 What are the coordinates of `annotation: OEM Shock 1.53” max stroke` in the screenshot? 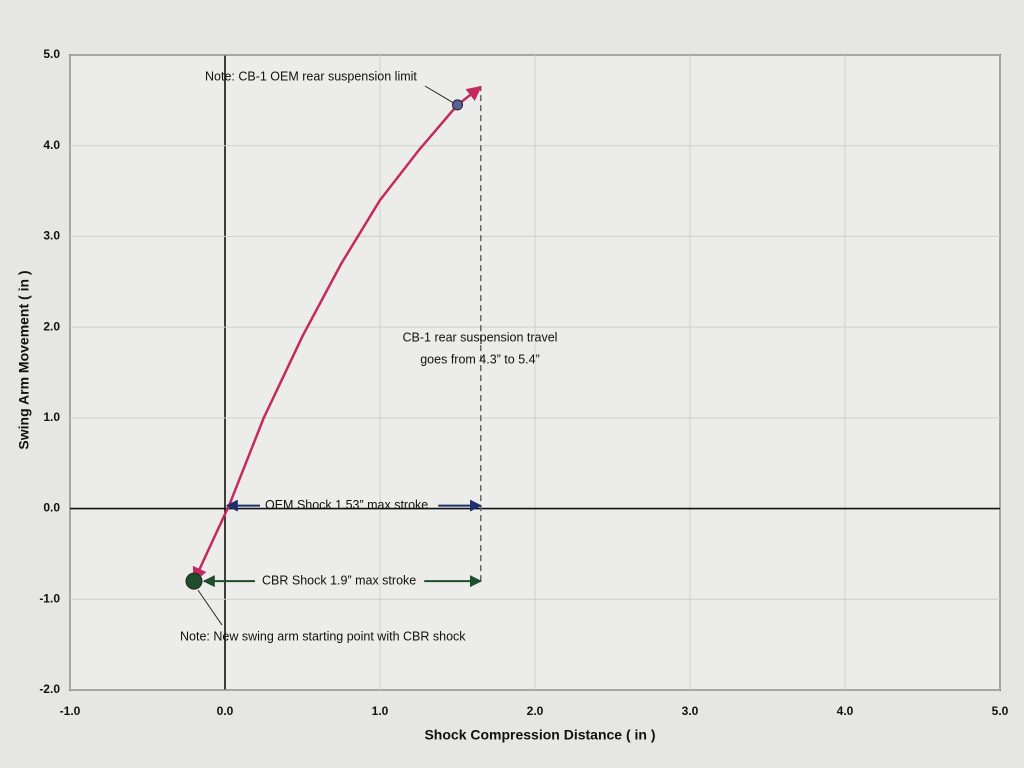 It's located at (346, 505).